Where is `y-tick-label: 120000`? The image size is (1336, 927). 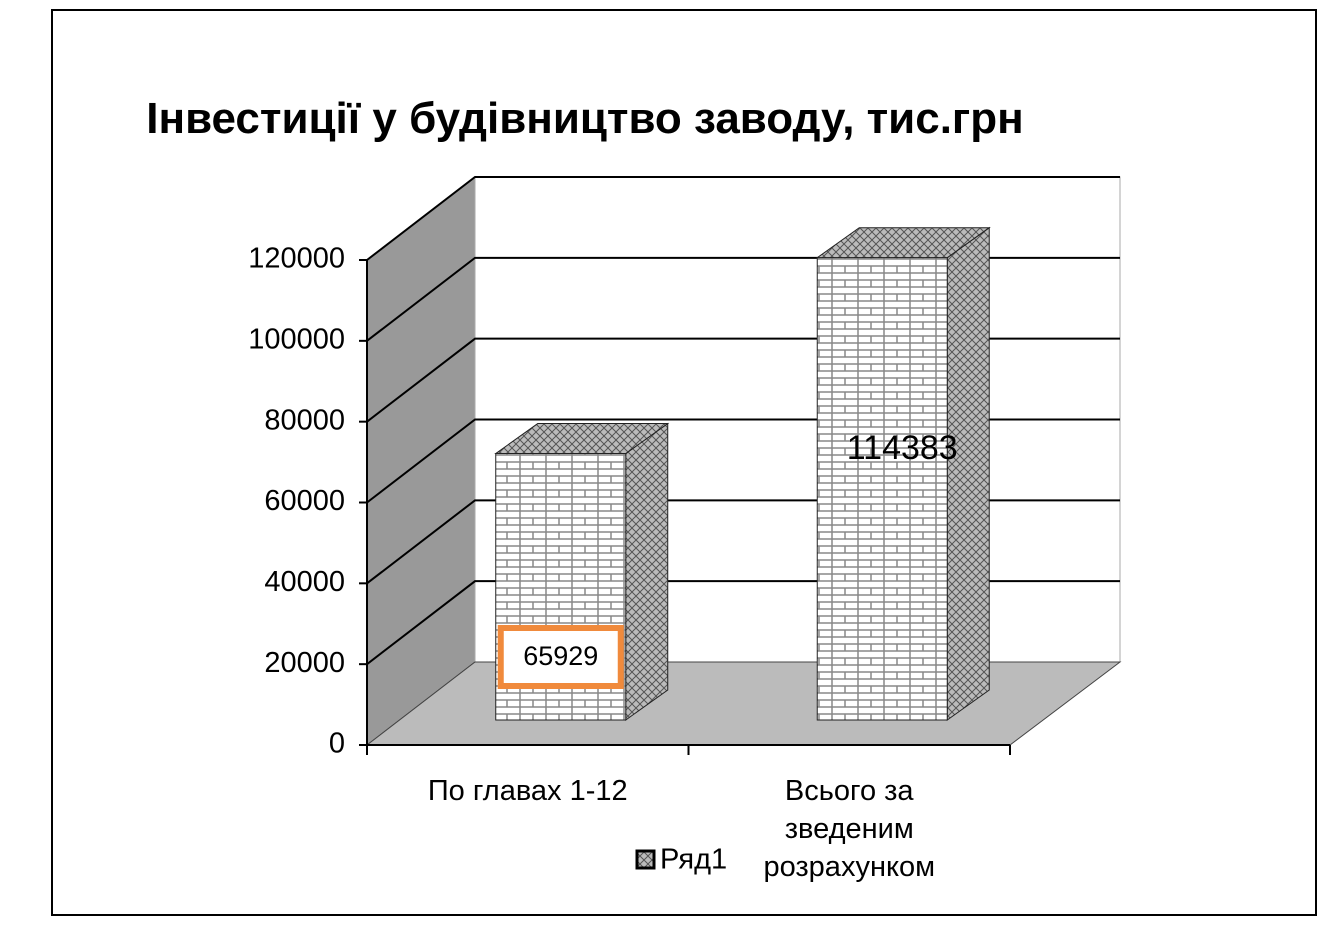
y-tick-label: 120000 is located at coordinates (296, 259).